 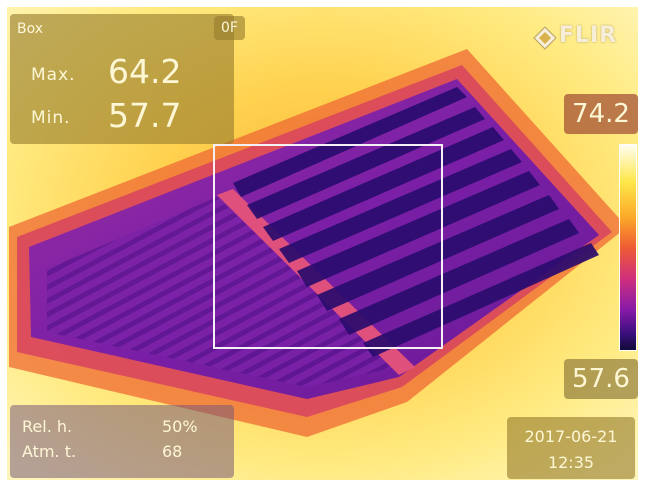 What do you see at coordinates (53, 75) in the screenshot?
I see `max-label: Max.` at bounding box center [53, 75].